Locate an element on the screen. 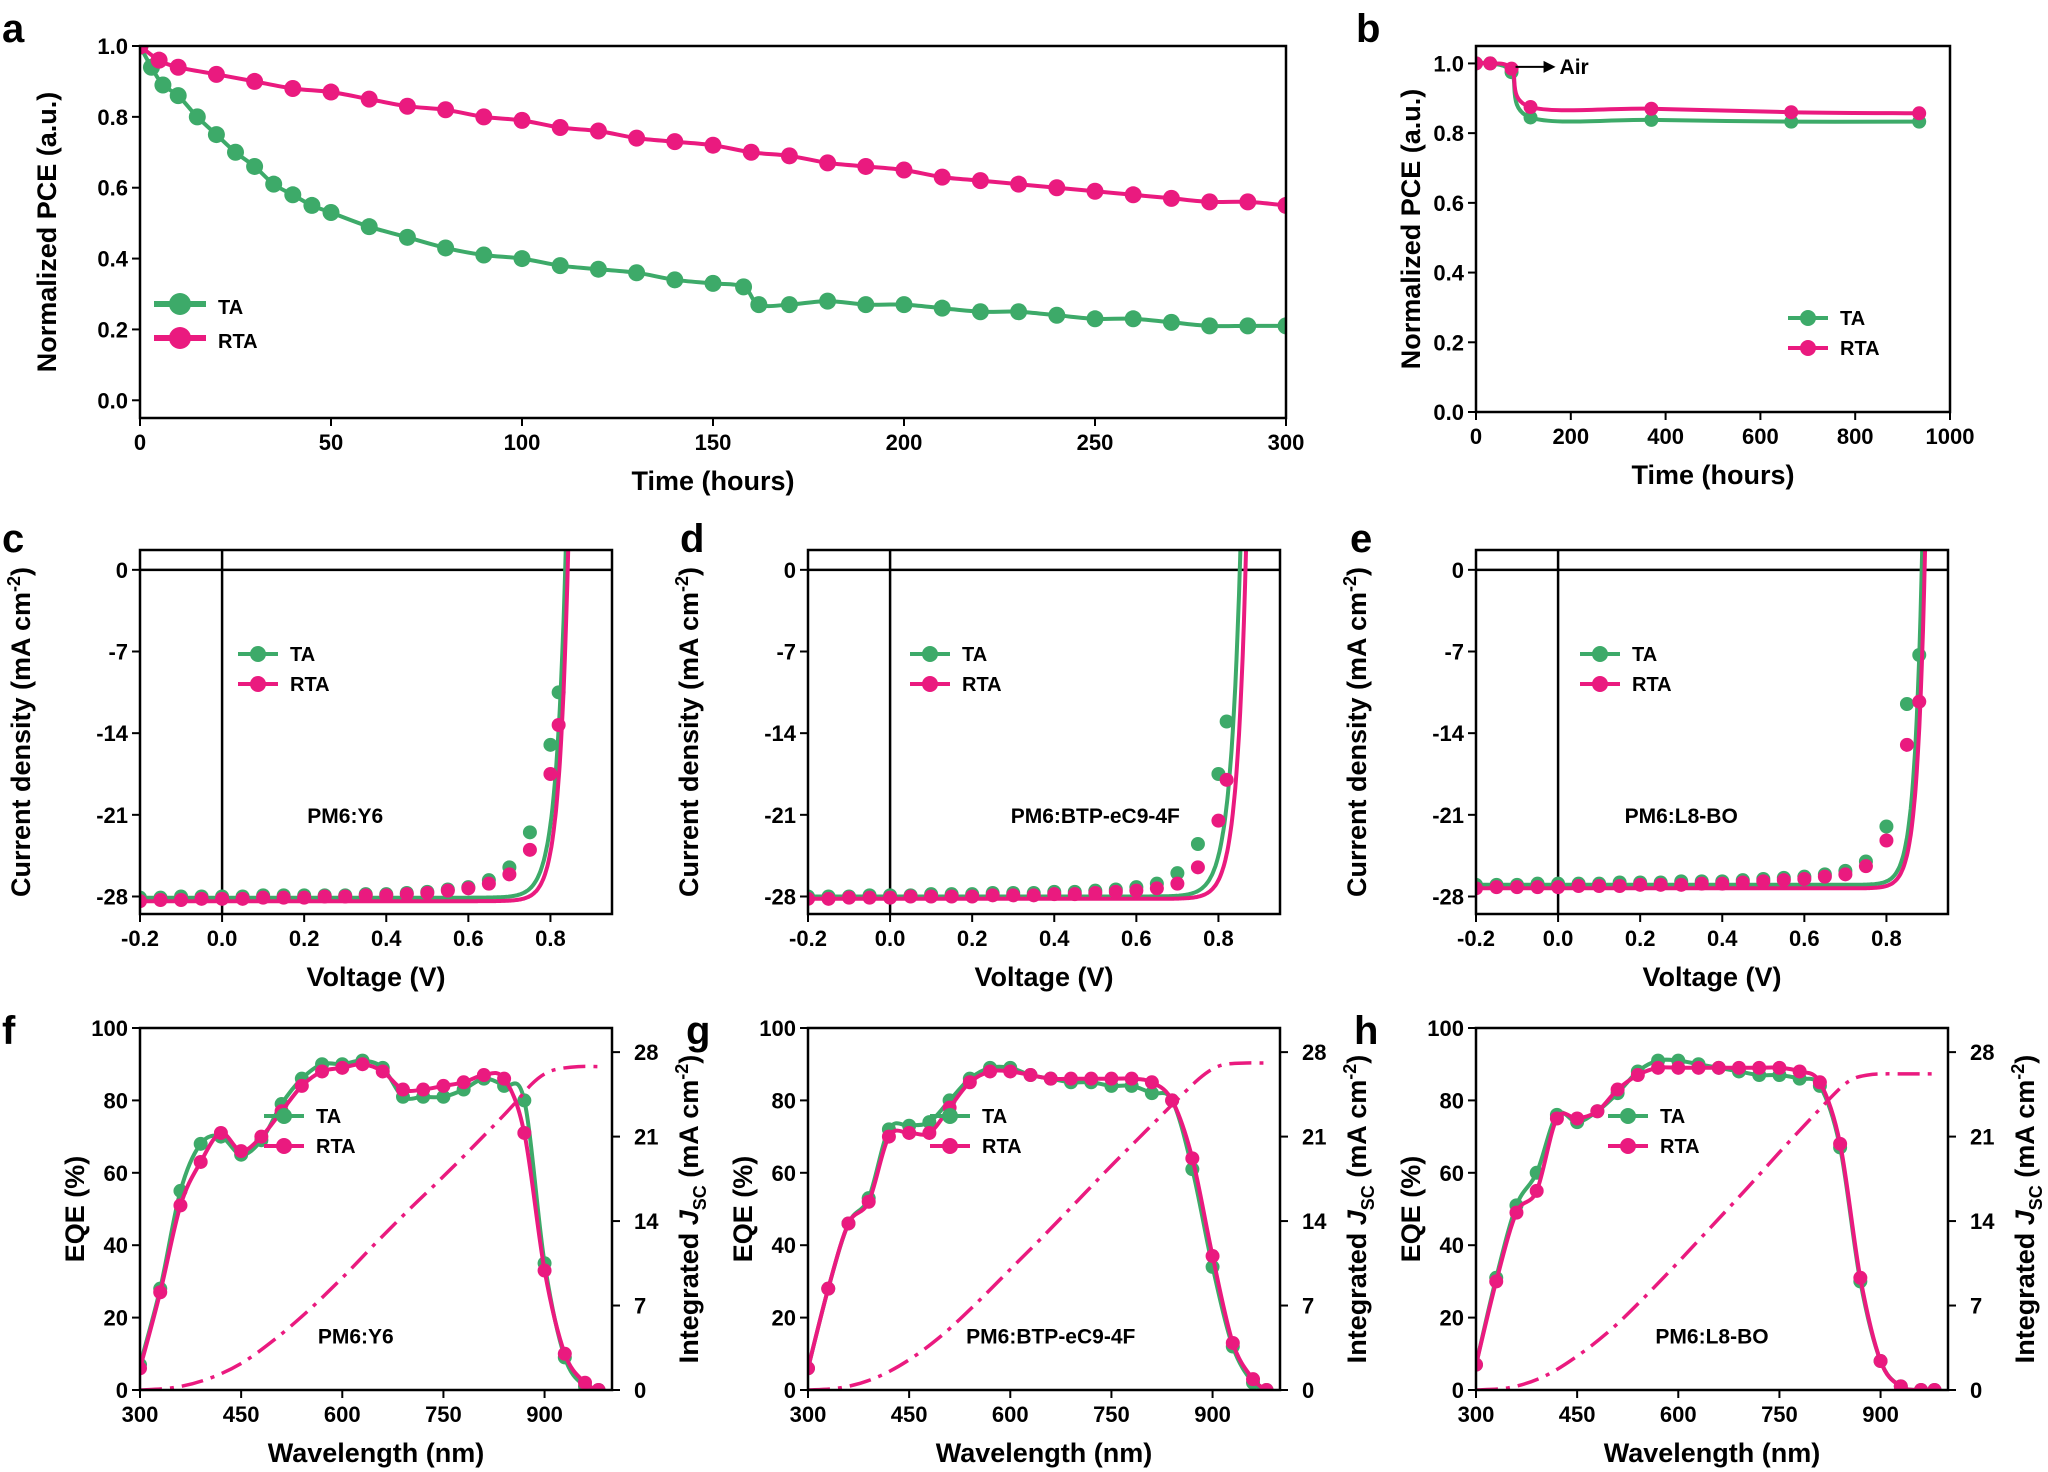 The width and height of the screenshot is (2048, 1472). y-tick-label: 100 is located at coordinates (1445, 1028).